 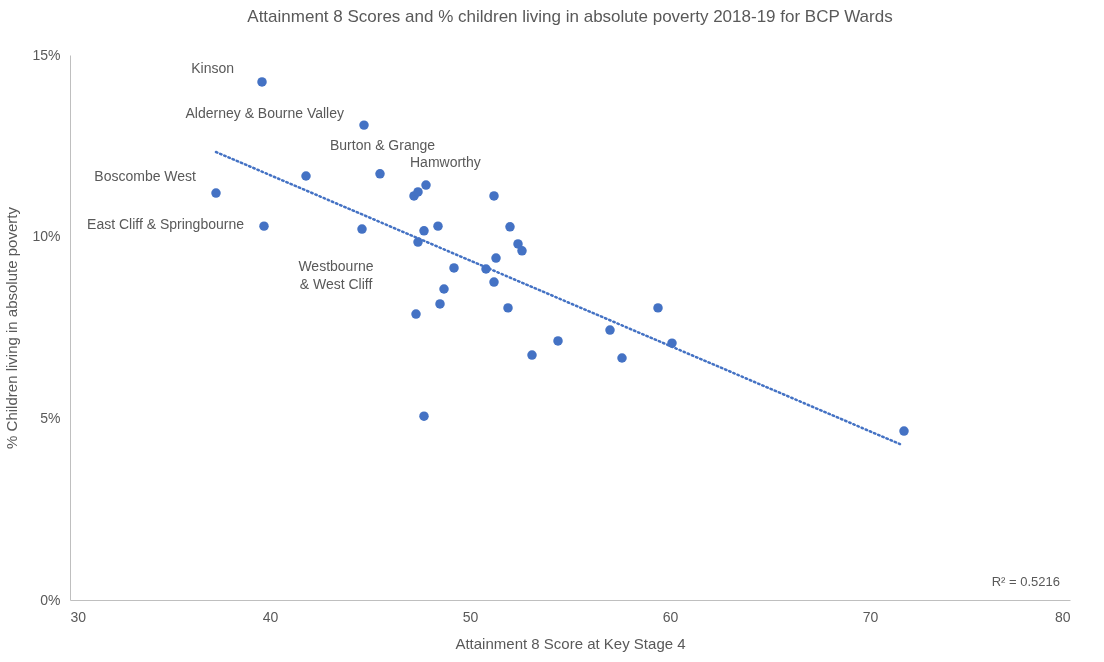 What do you see at coordinates (470, 616) in the screenshot?
I see `x-tick-label: 50` at bounding box center [470, 616].